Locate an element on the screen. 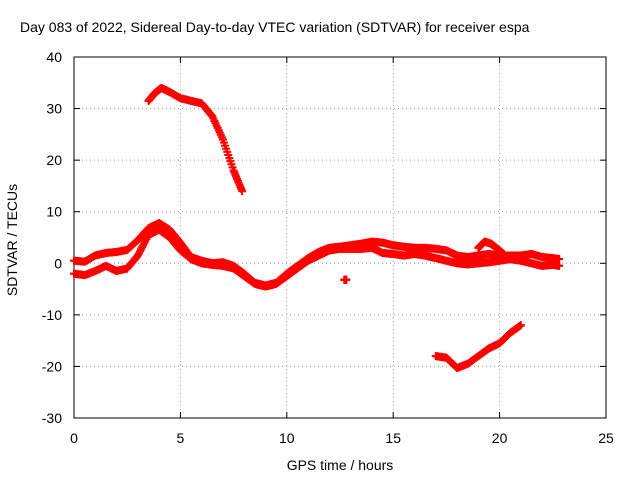 The image size is (640, 480). series-isolated-point is located at coordinates (345, 279).